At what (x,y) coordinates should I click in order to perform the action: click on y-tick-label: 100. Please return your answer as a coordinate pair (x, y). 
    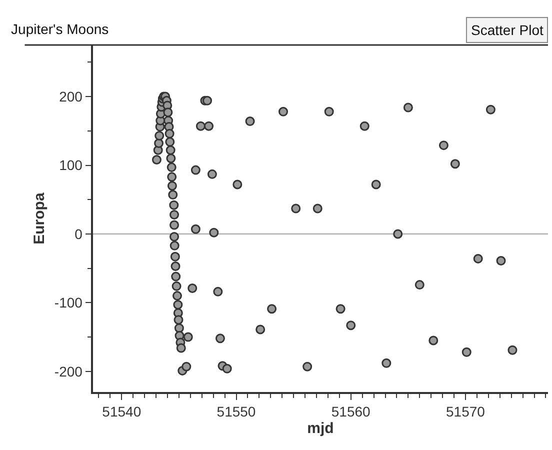
    Looking at the image, I should click on (71, 165).